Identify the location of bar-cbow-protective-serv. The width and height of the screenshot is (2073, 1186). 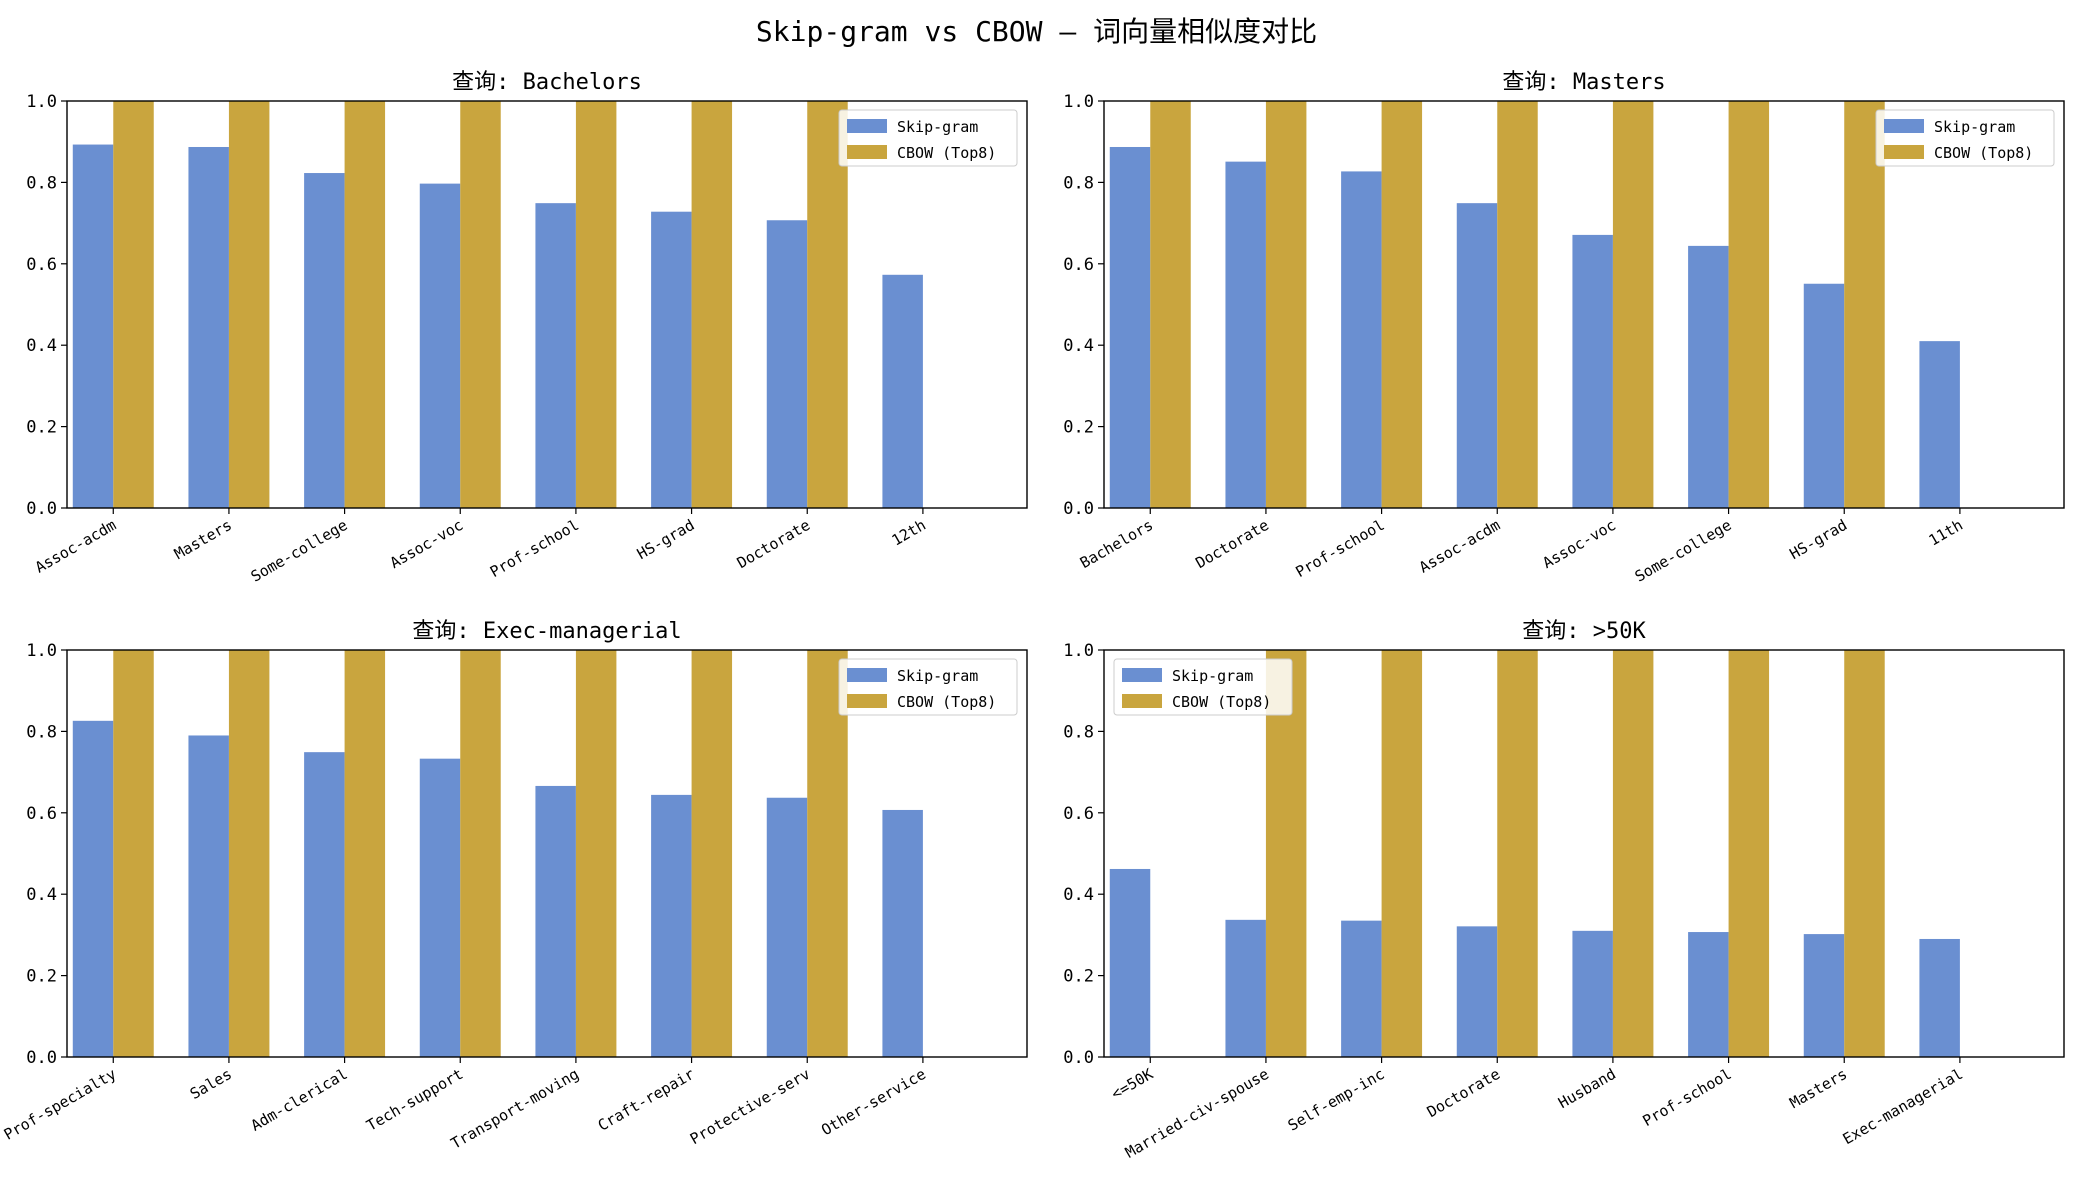
(827, 853).